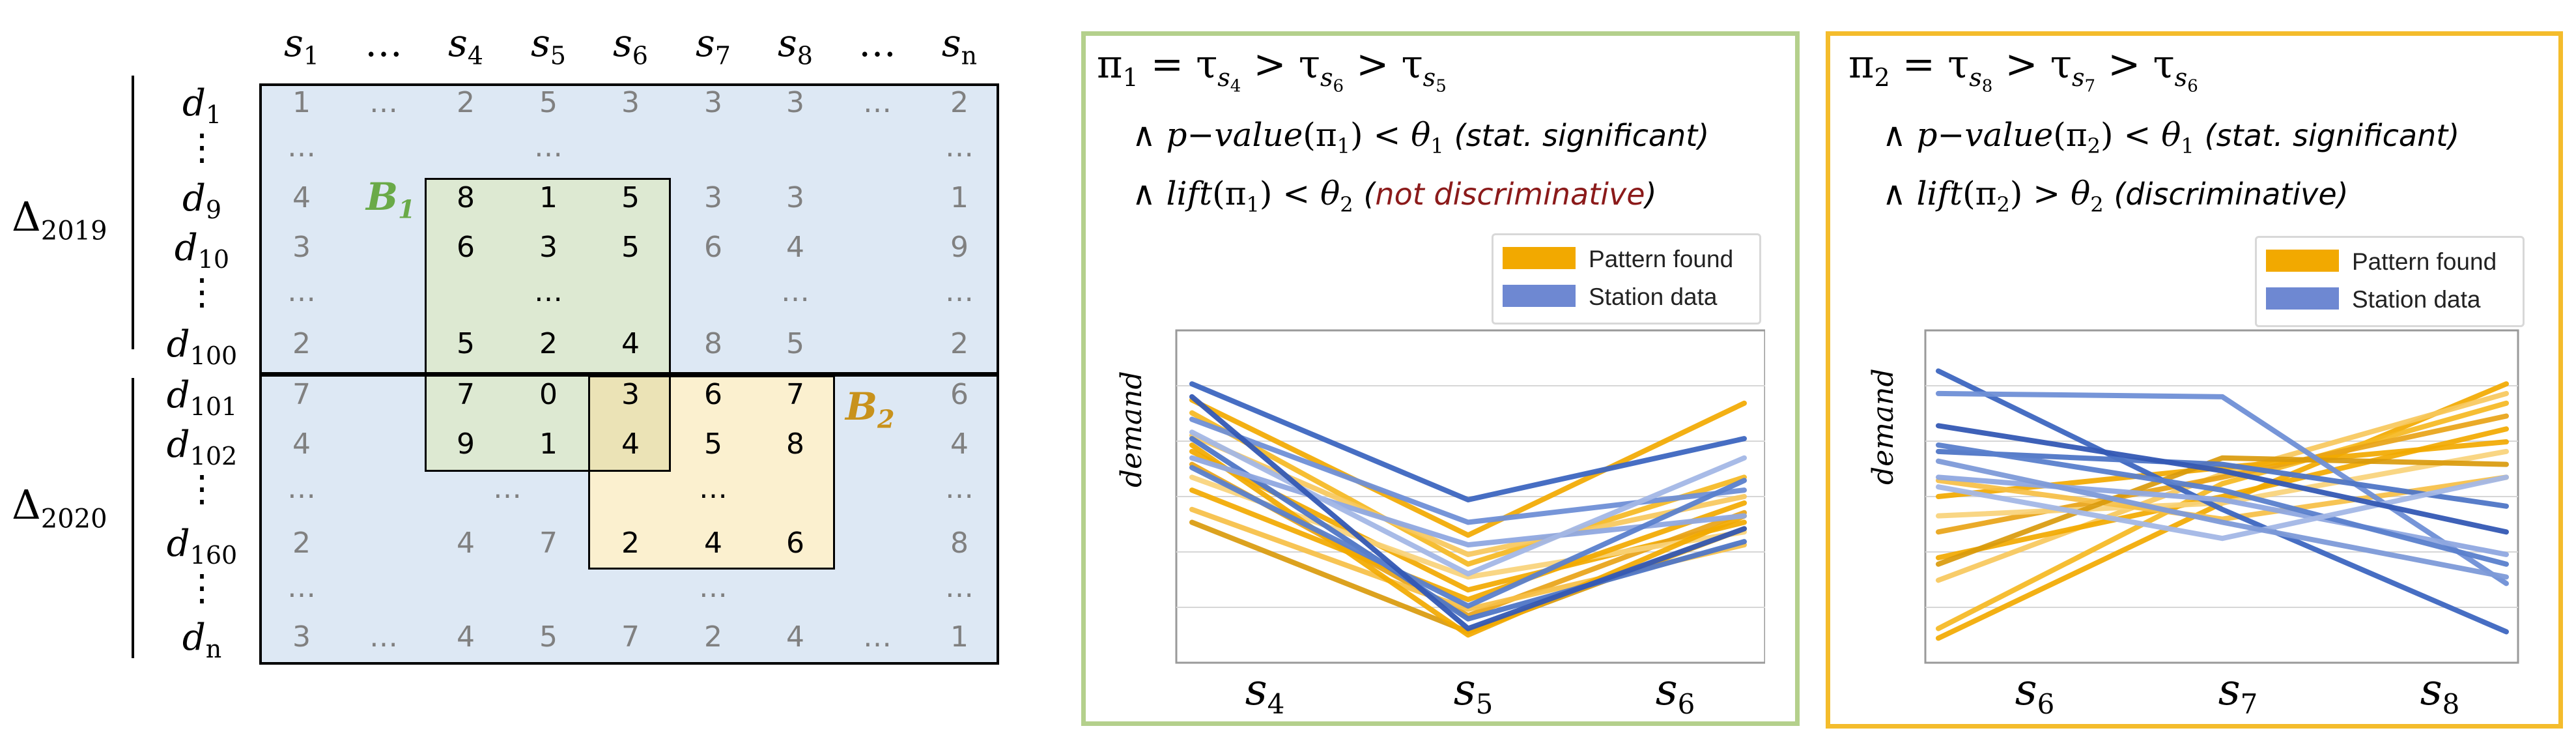  I want to click on legend-swatch-station, so click(1539, 296).